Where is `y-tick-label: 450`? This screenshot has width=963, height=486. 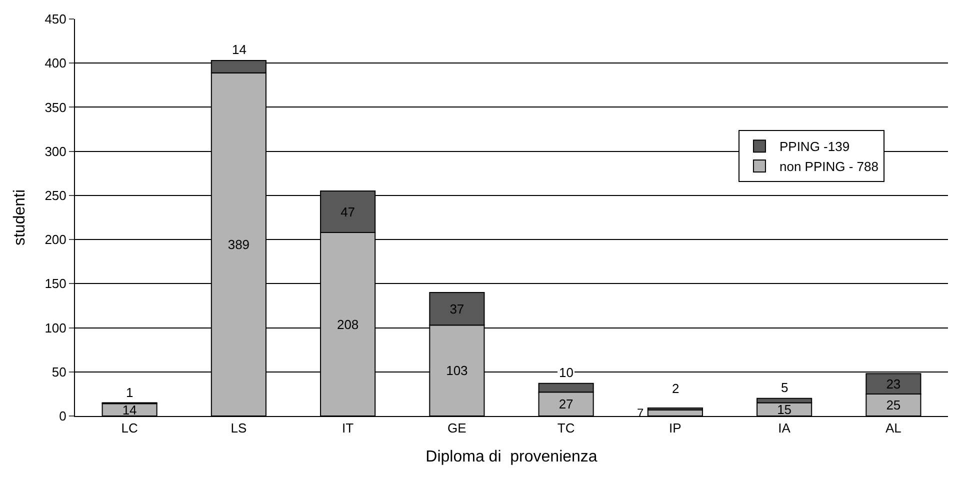
y-tick-label: 450 is located at coordinates (55, 19).